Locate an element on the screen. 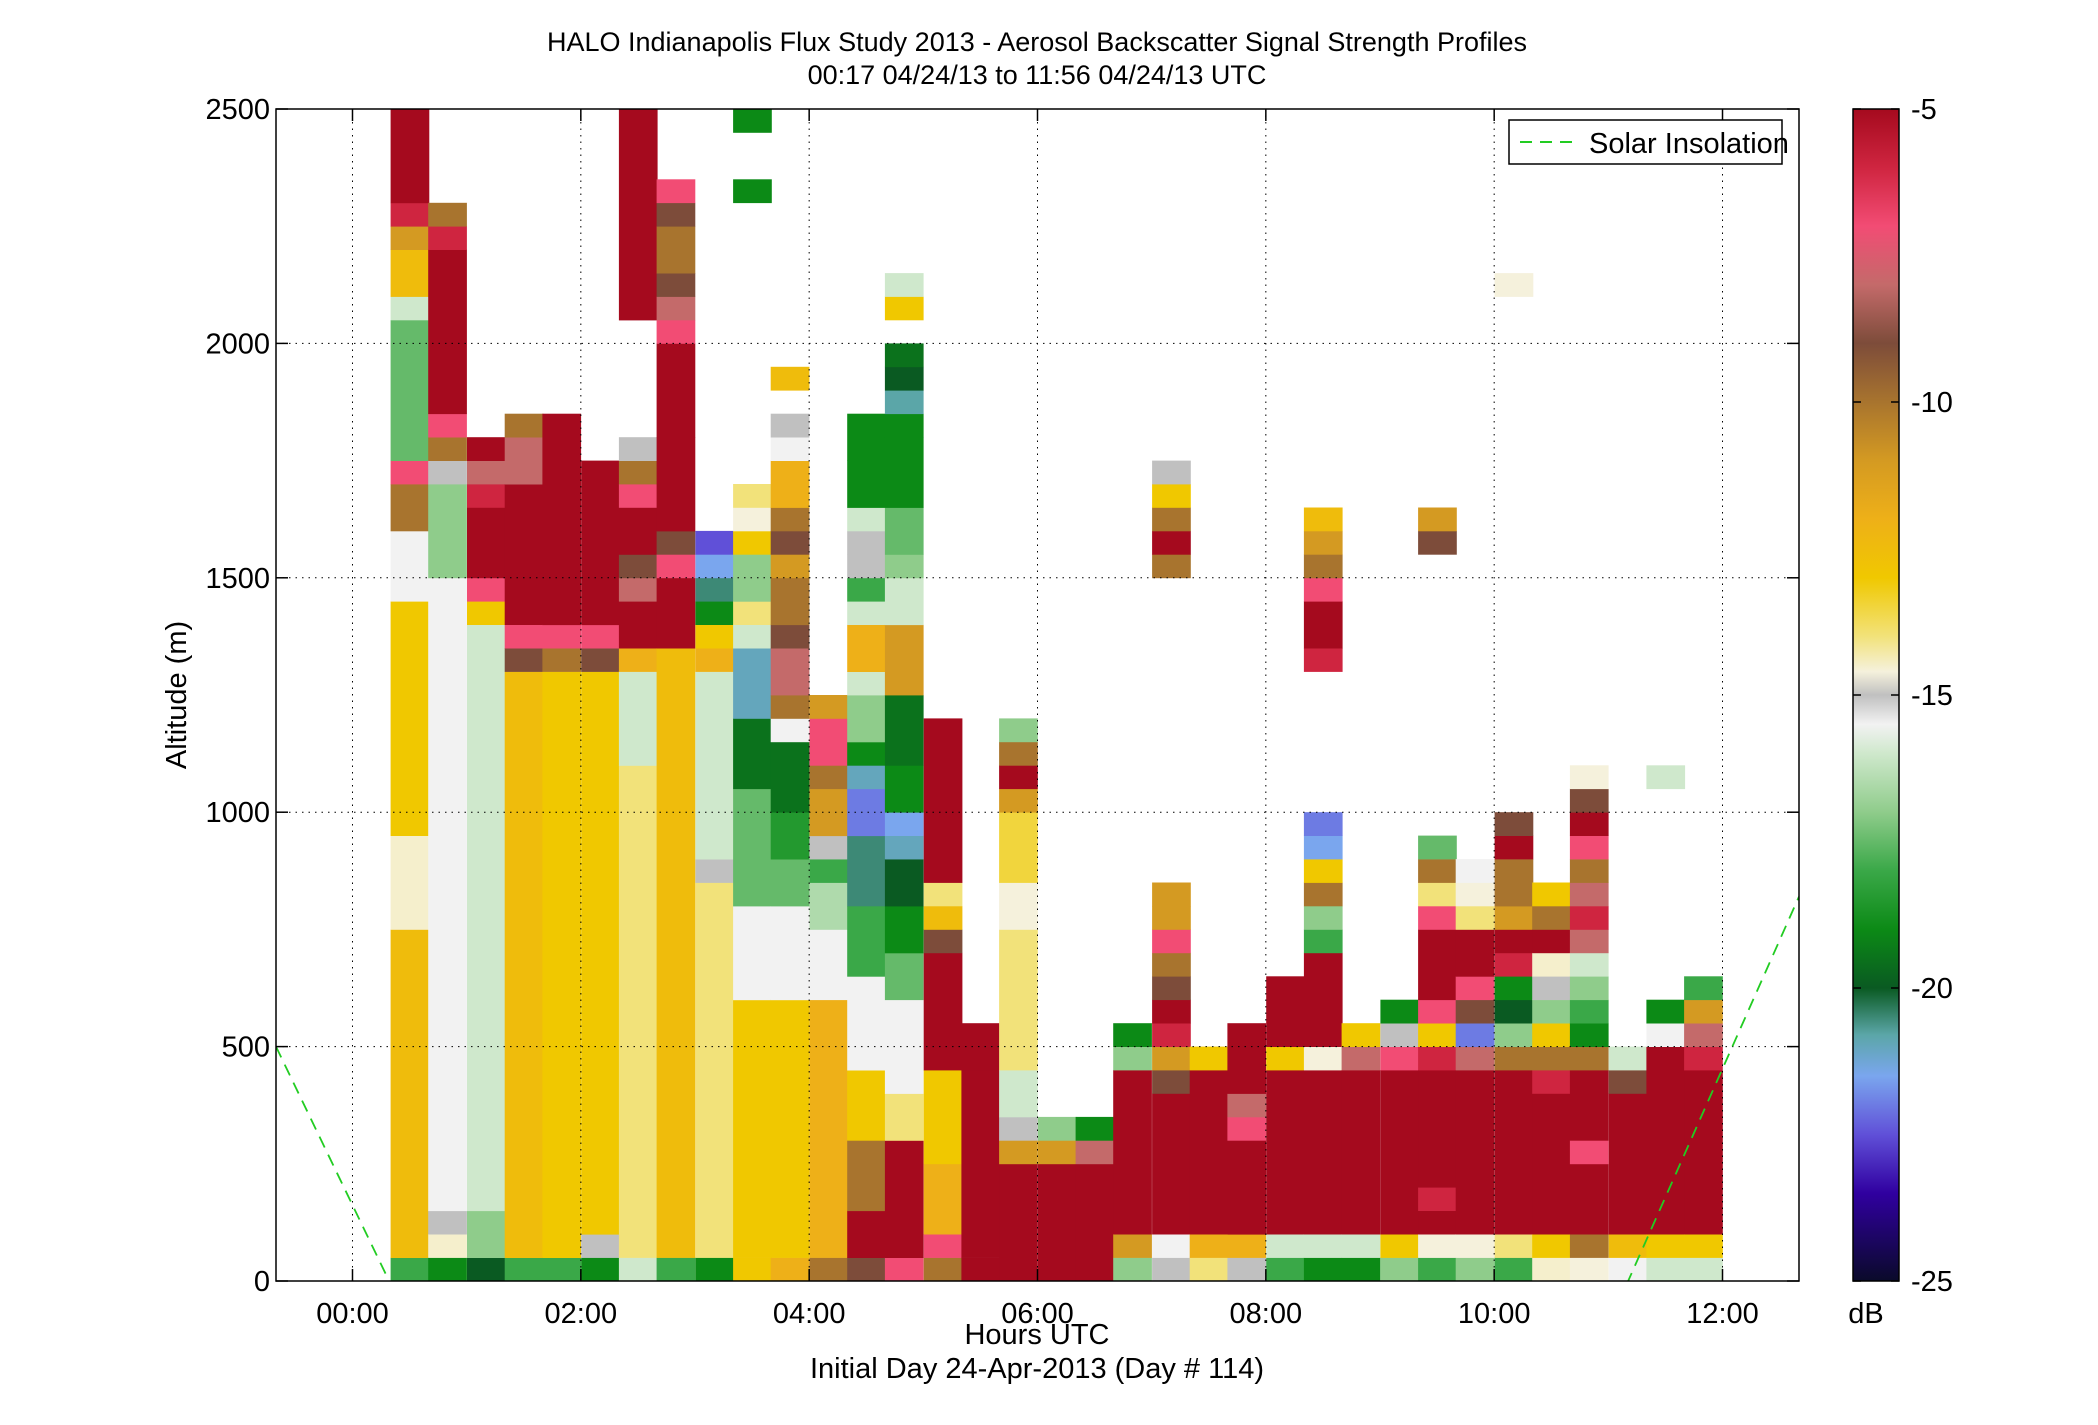  legend: Solar Insolation is located at coordinates (1648, 142).